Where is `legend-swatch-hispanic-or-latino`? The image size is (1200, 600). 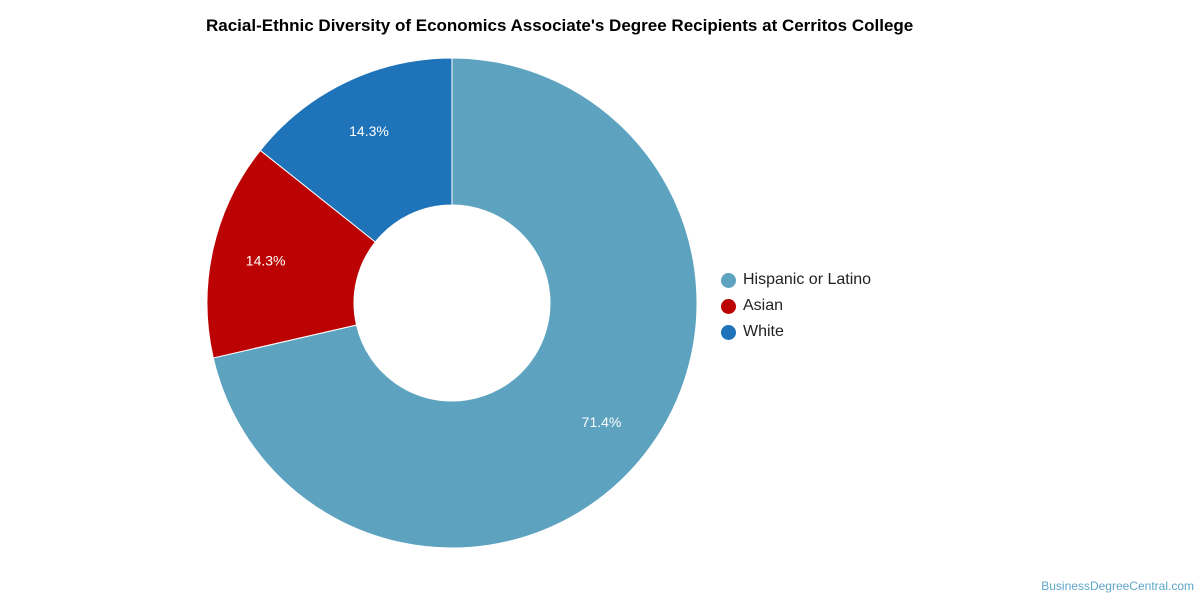
legend-swatch-hispanic-or-latino is located at coordinates (728, 280).